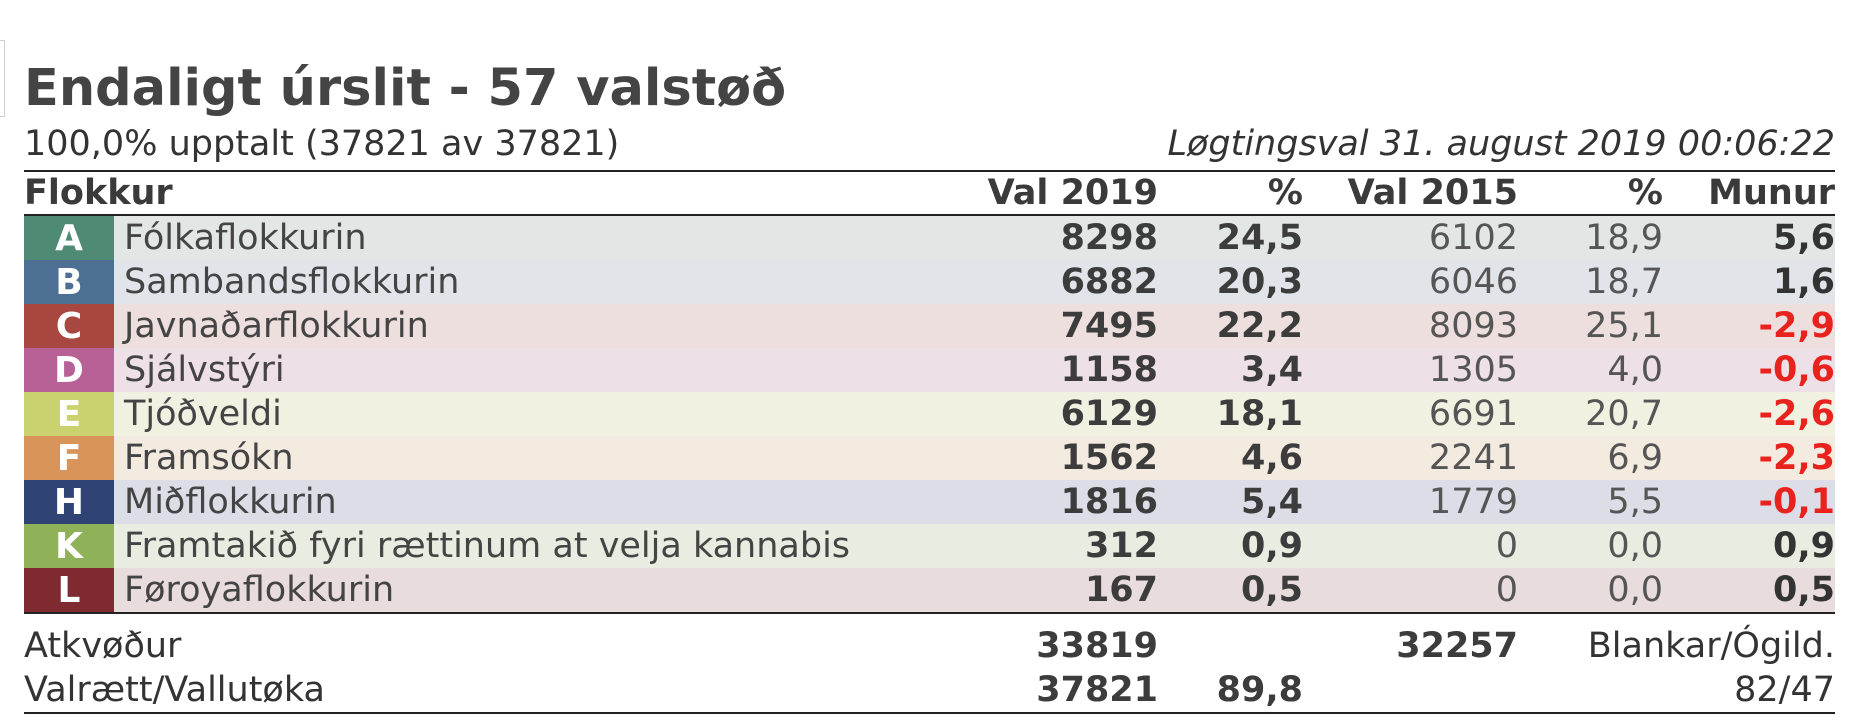  I want to click on party-name: Framsókn, so click(489, 458).